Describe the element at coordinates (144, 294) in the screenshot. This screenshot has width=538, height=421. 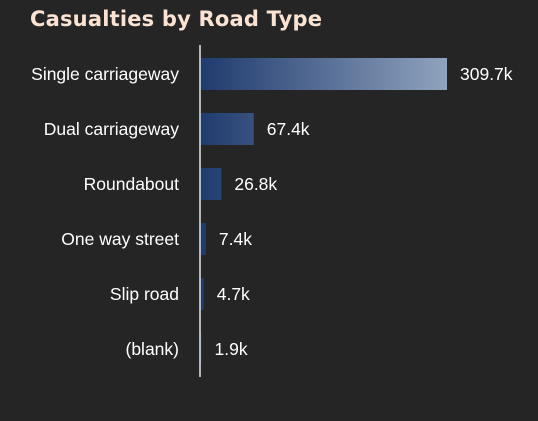
I see `category-label-4: Slip road` at that location.